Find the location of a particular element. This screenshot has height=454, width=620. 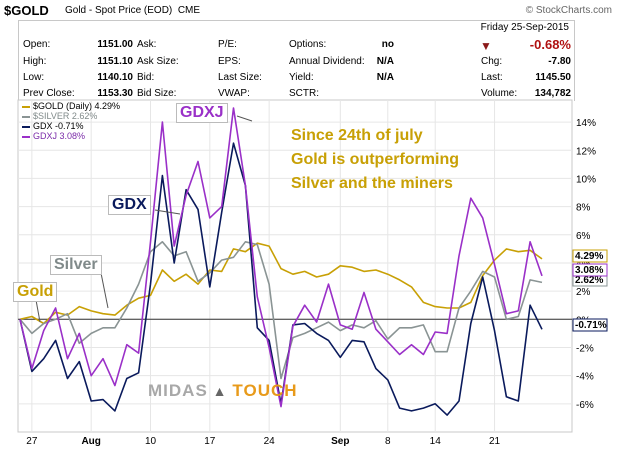

pointer-gold is located at coordinates (38, 311).